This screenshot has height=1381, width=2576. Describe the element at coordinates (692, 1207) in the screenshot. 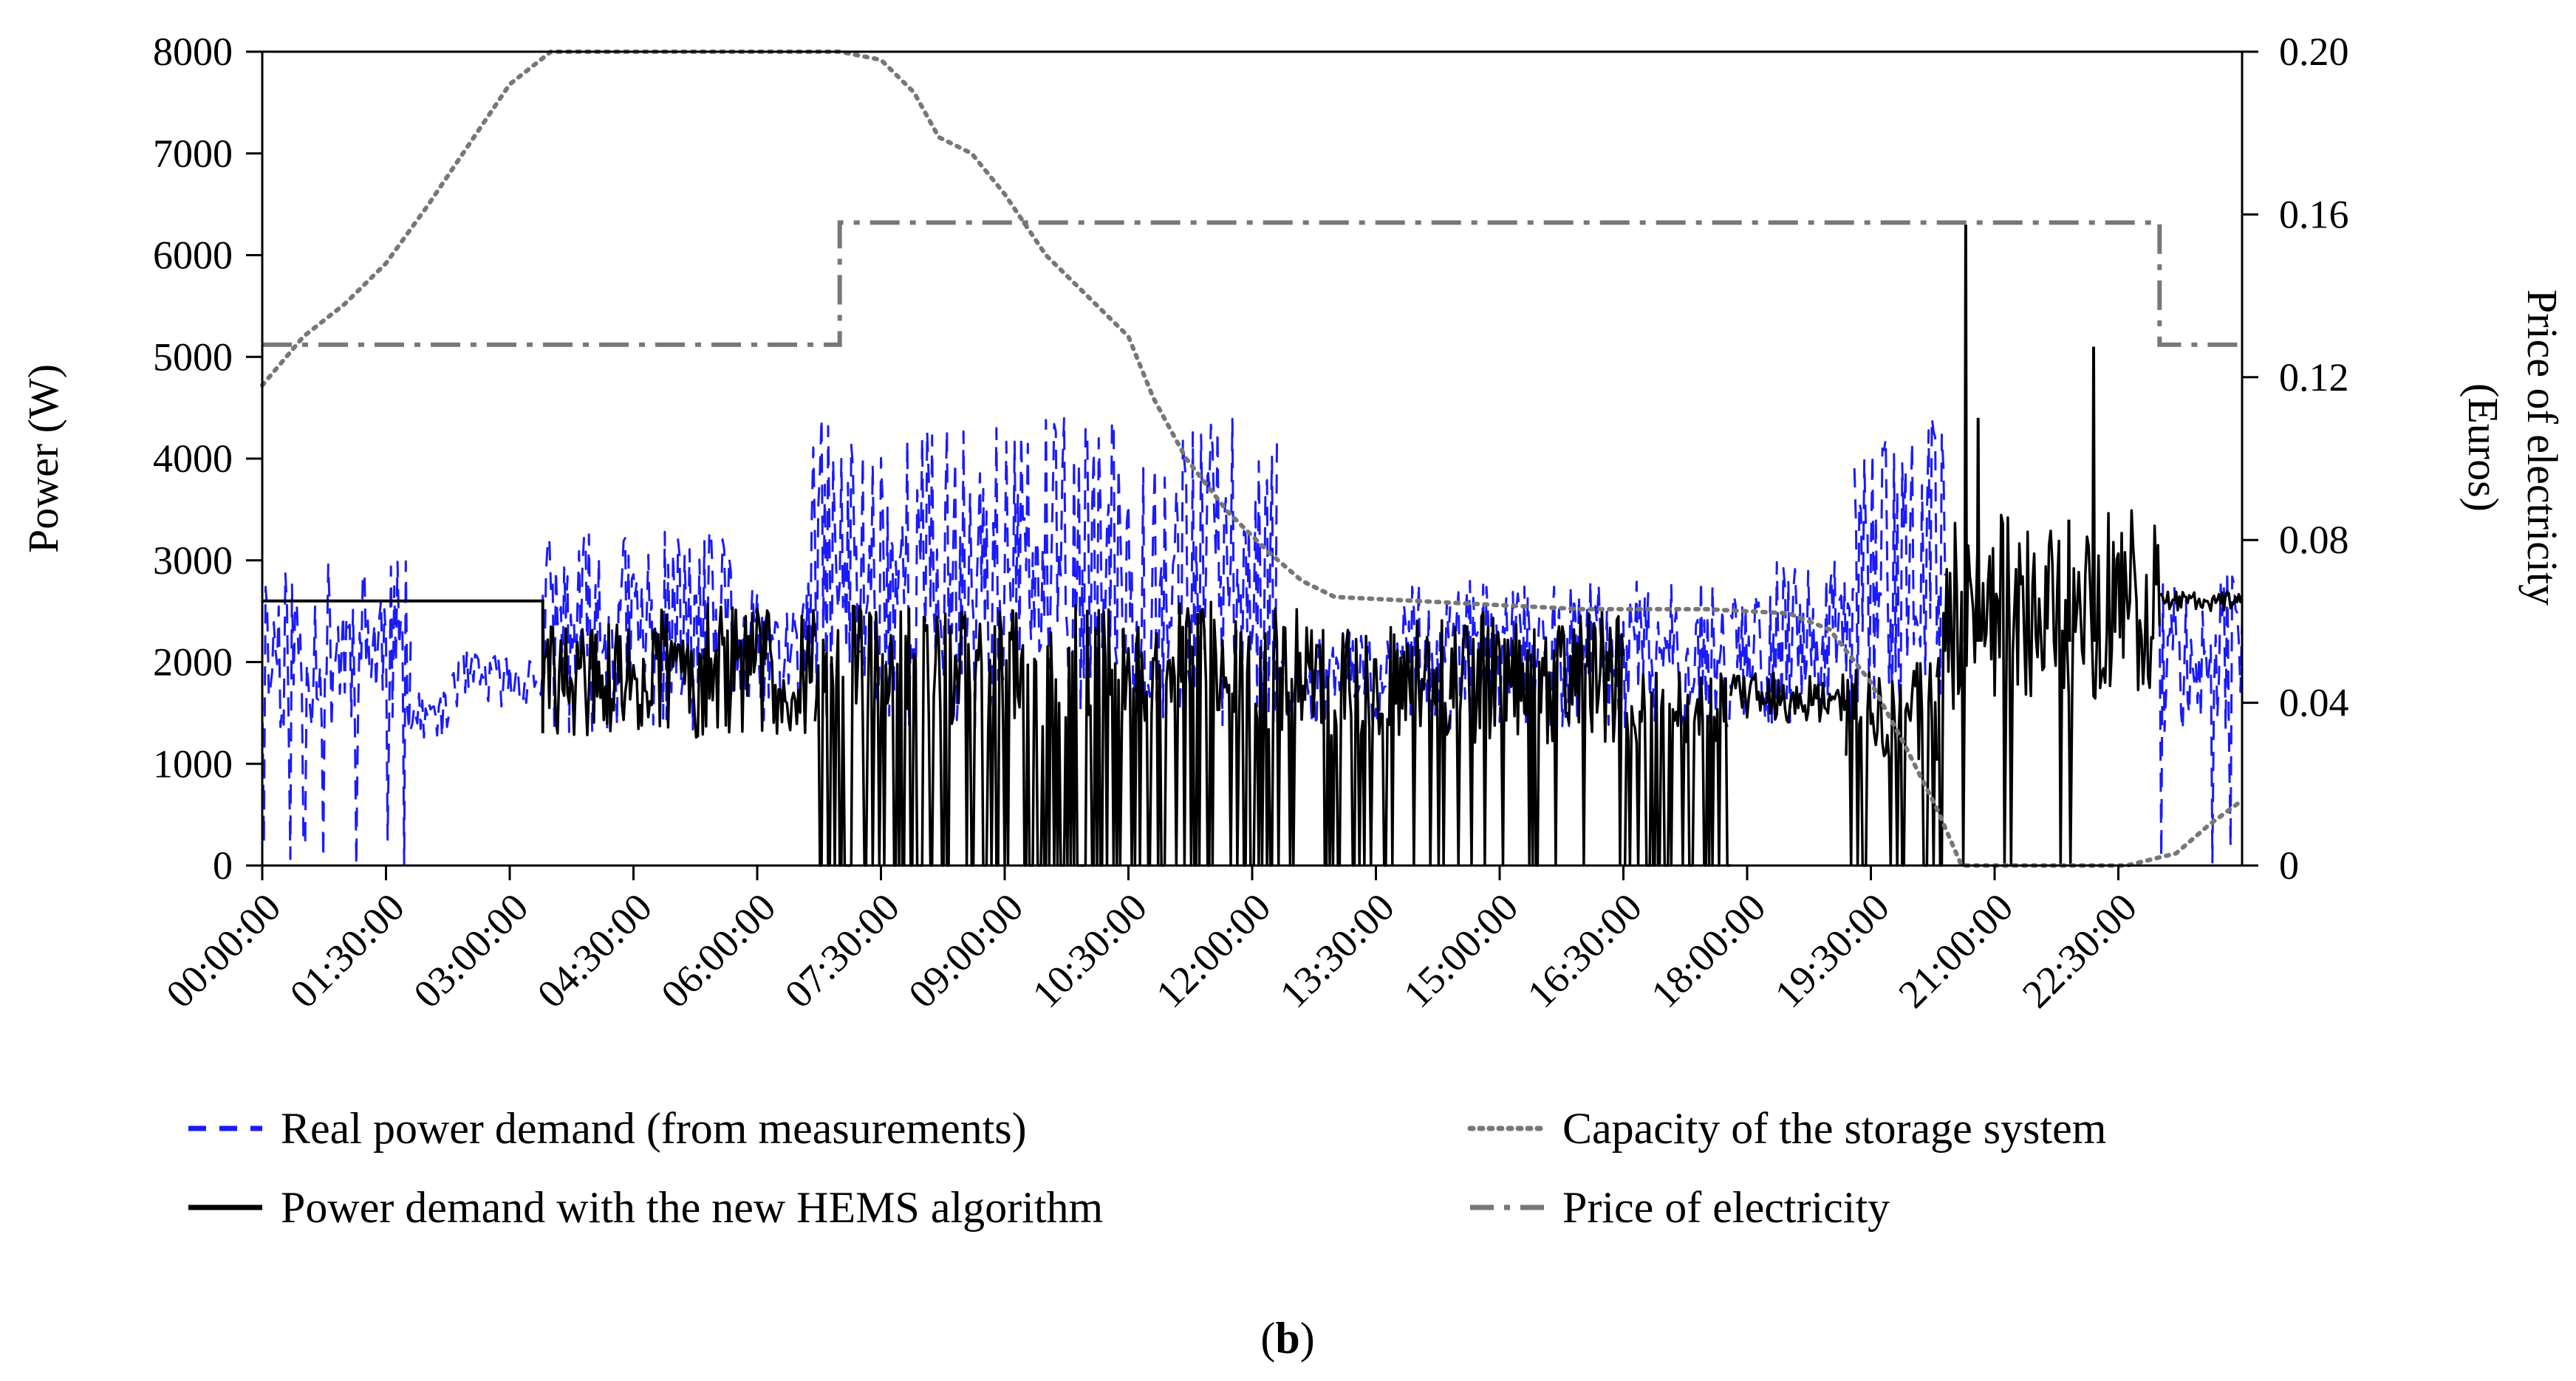

I see `legend-label-hems: Power demand with the new HEMS algorithm` at that location.